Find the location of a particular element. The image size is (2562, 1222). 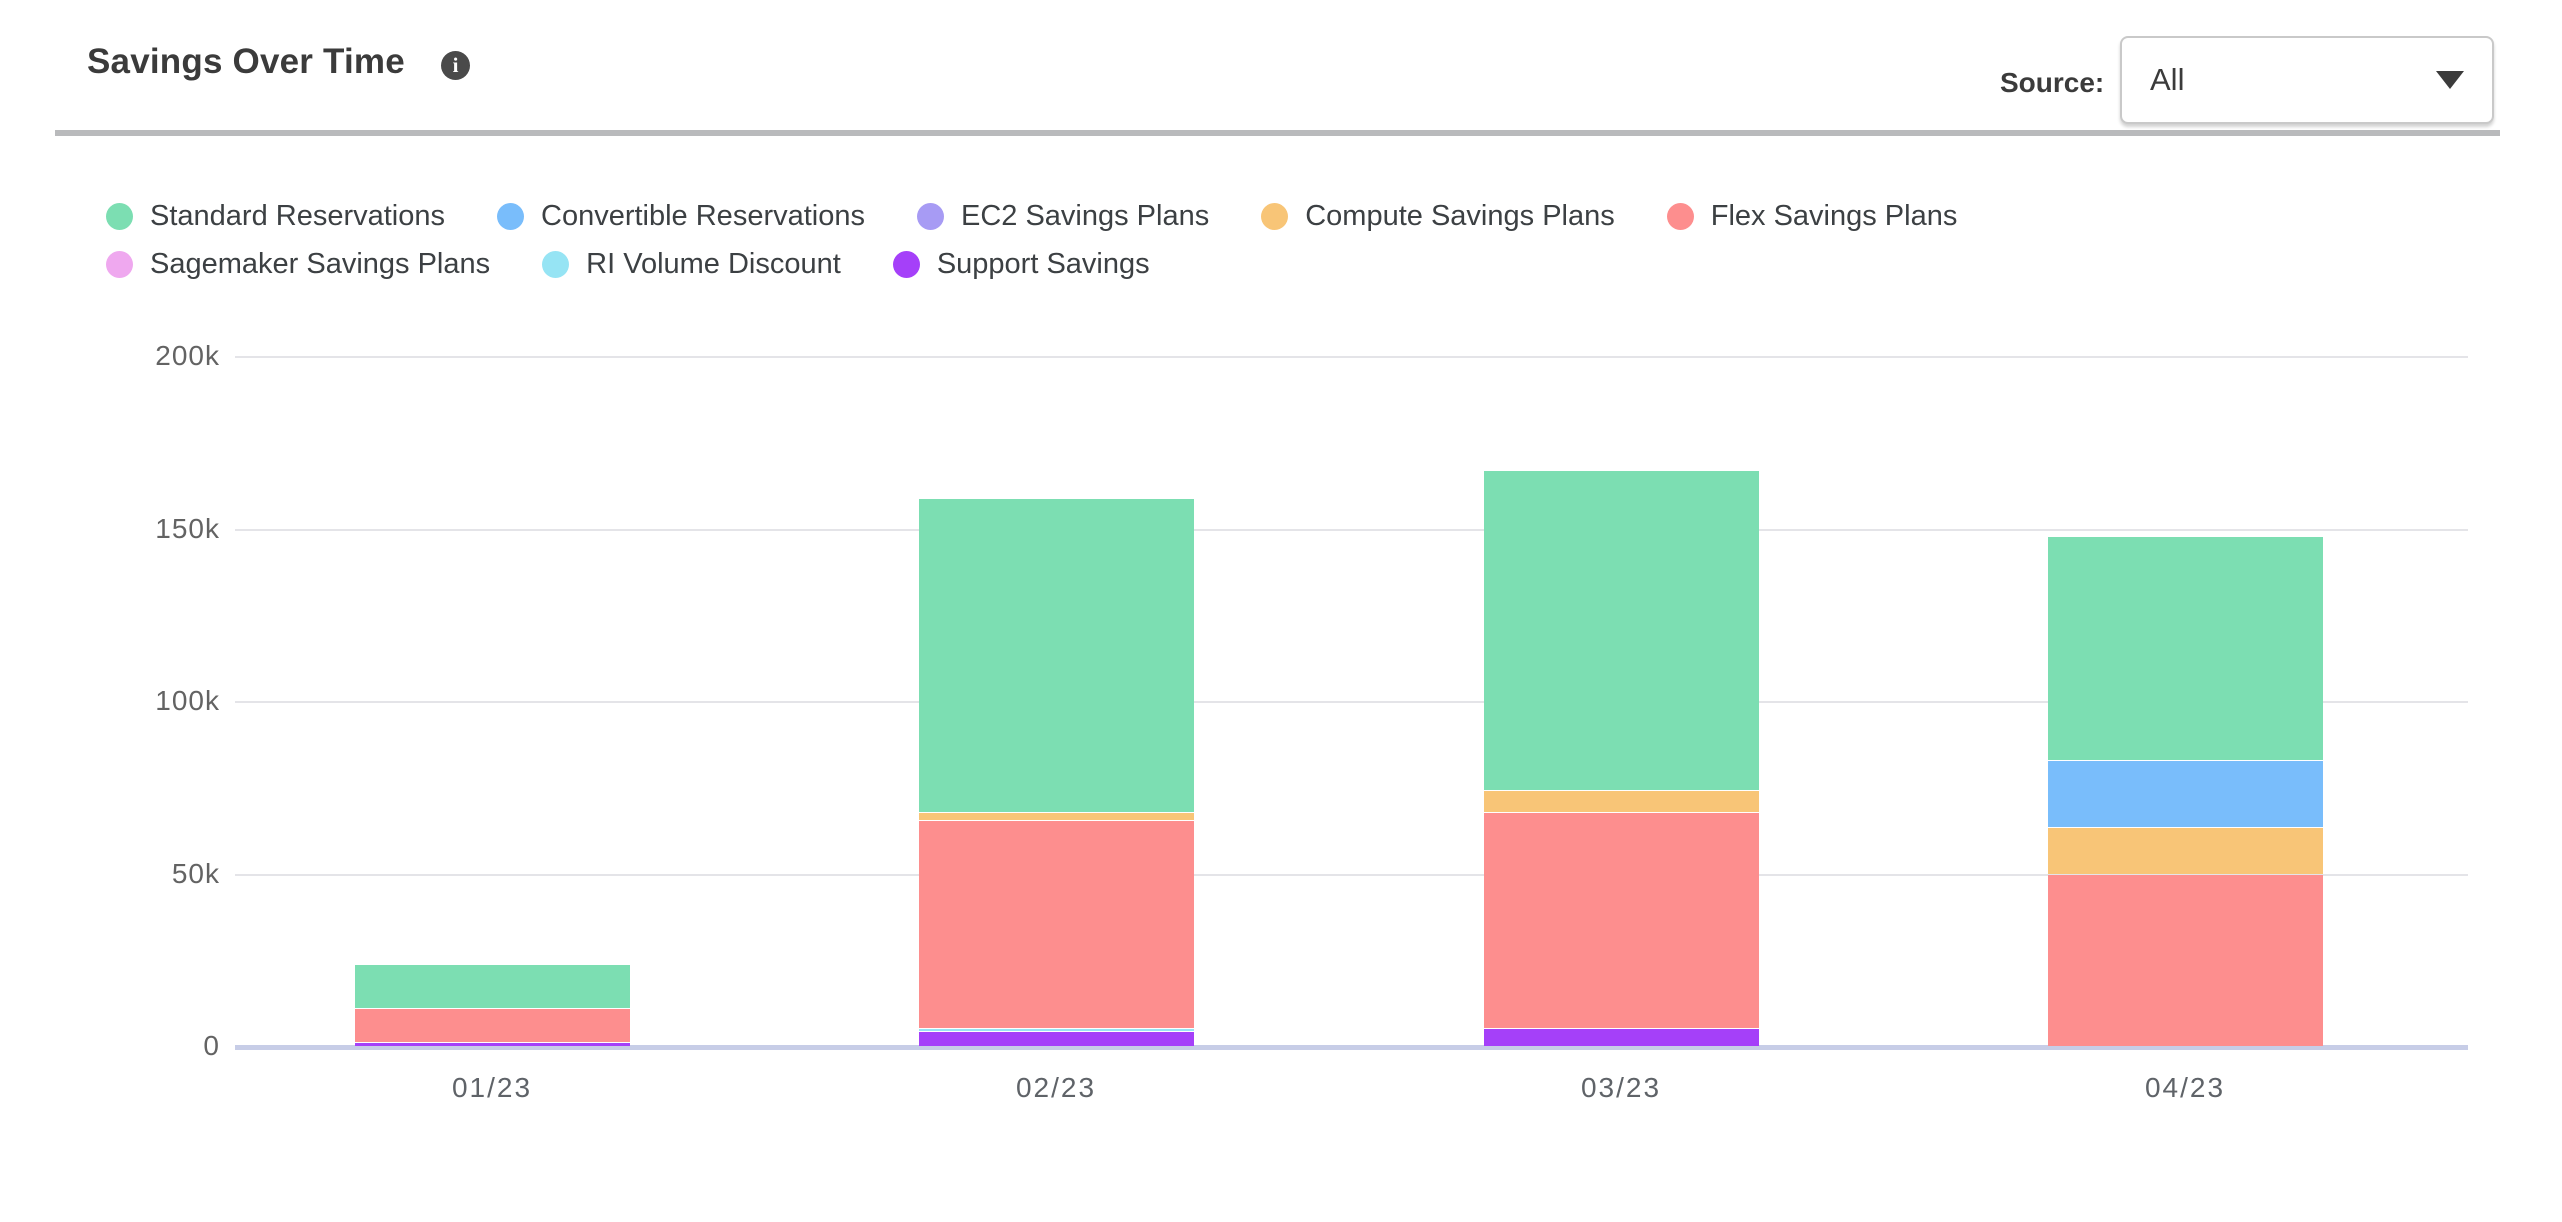

legend-item: Support Savings is located at coordinates (1021, 264).